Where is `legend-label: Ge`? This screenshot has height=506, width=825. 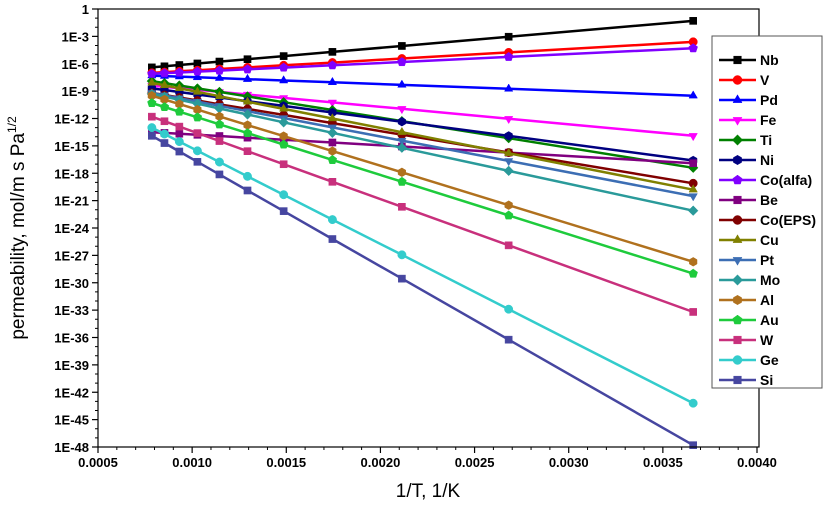 legend-label: Ge is located at coordinates (769, 360).